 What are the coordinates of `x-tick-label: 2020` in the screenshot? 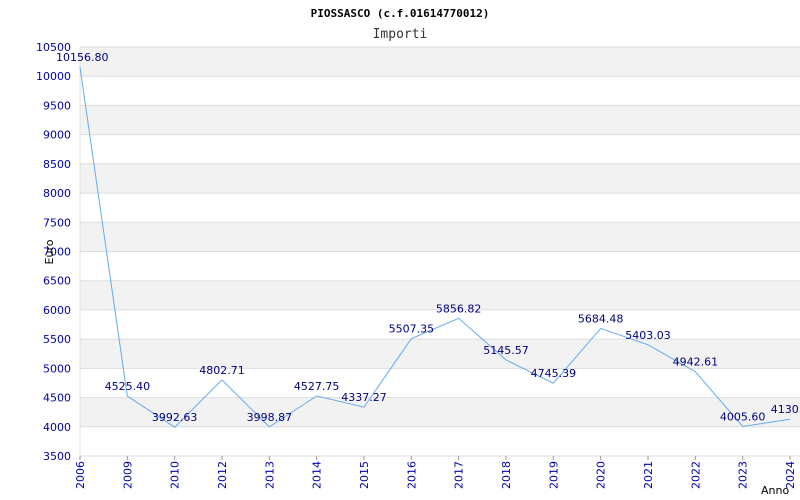 It's located at (601, 475).